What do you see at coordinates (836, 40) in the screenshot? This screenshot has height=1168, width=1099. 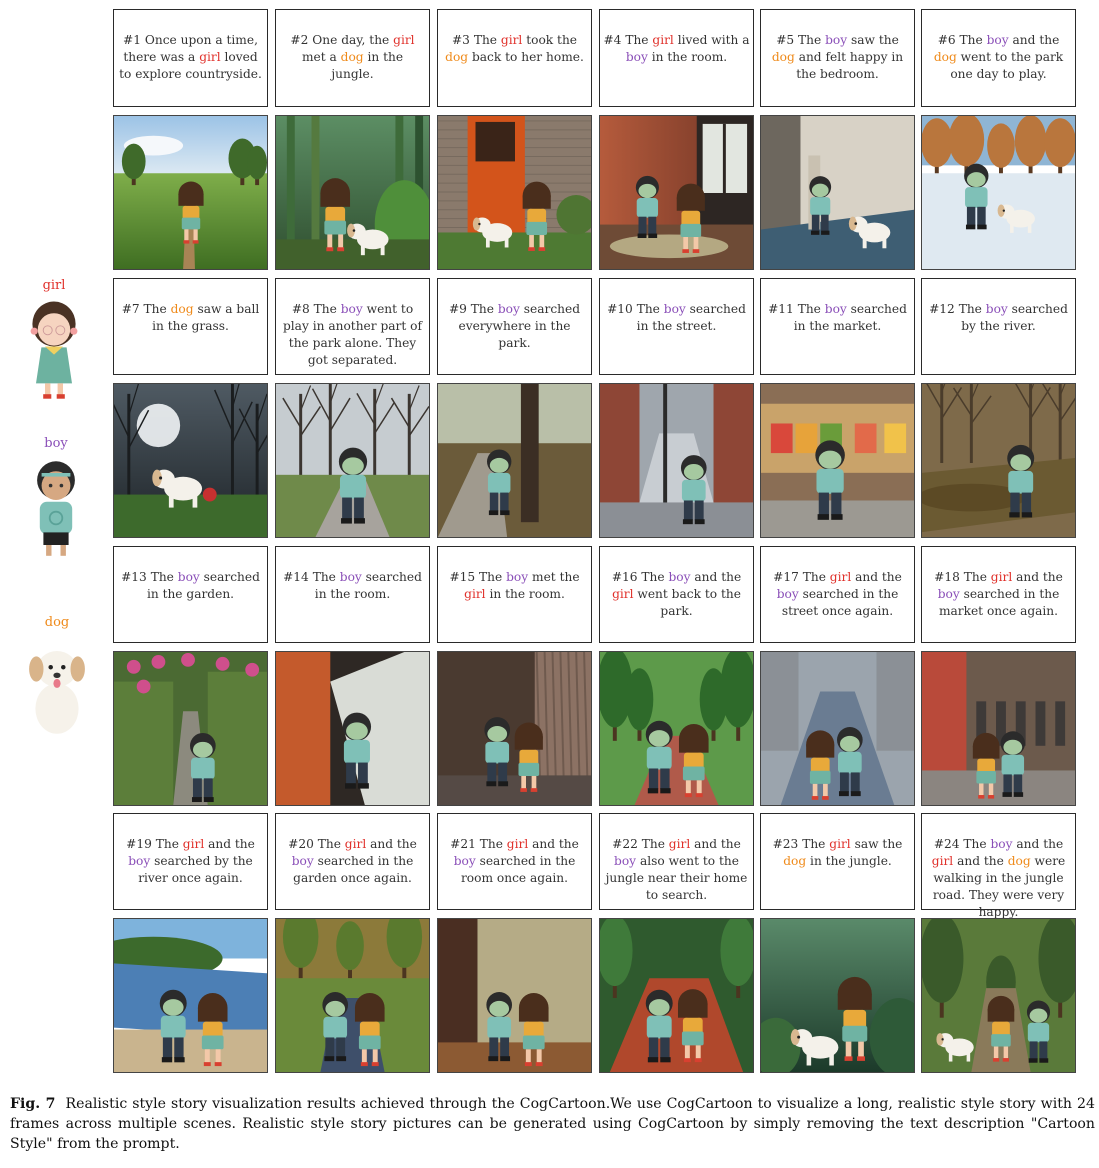 I see `frame-5-word-boy: boy` at bounding box center [836, 40].